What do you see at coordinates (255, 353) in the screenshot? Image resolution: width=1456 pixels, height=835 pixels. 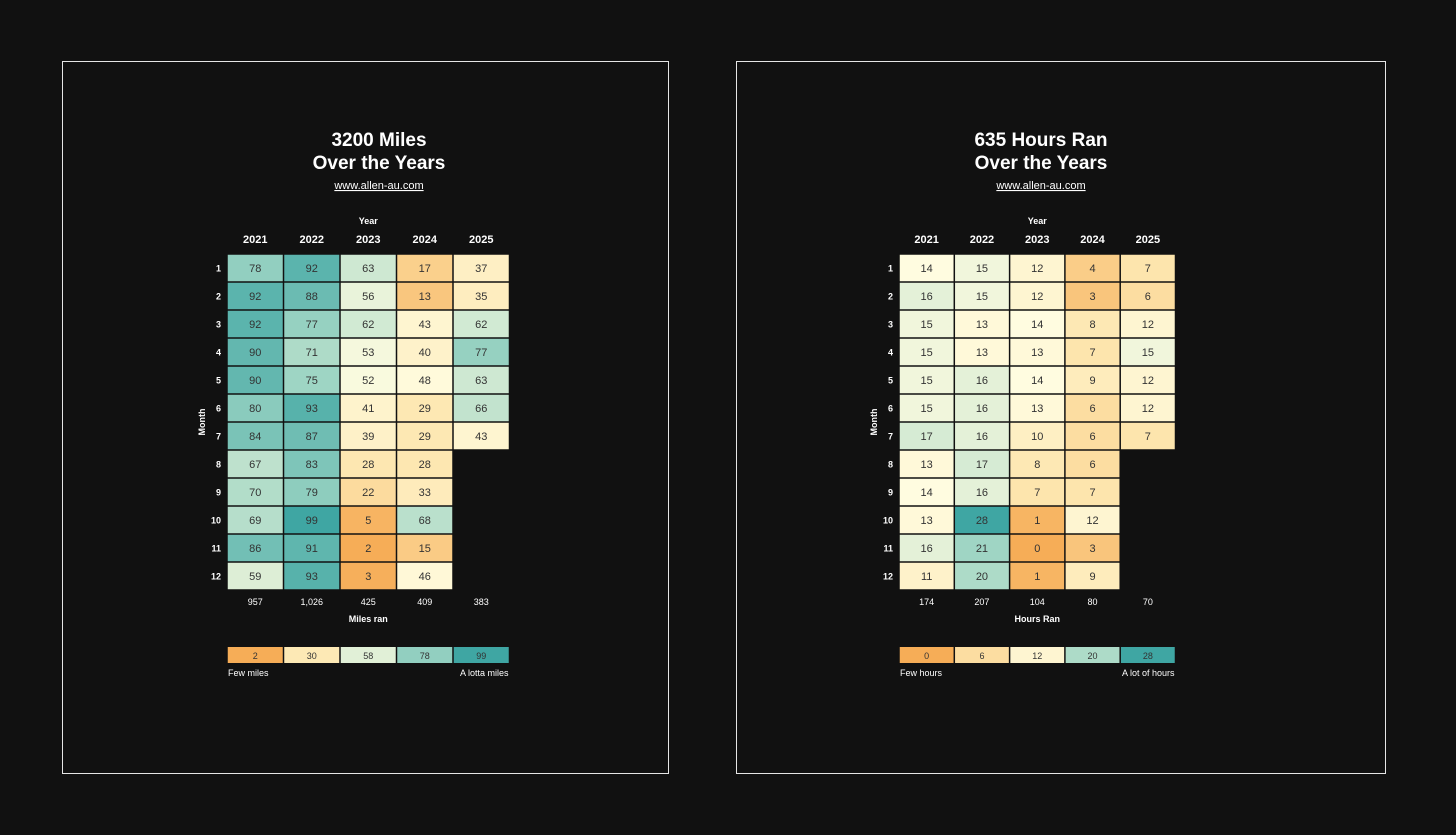 I see `miles-cell-value: 90` at bounding box center [255, 353].